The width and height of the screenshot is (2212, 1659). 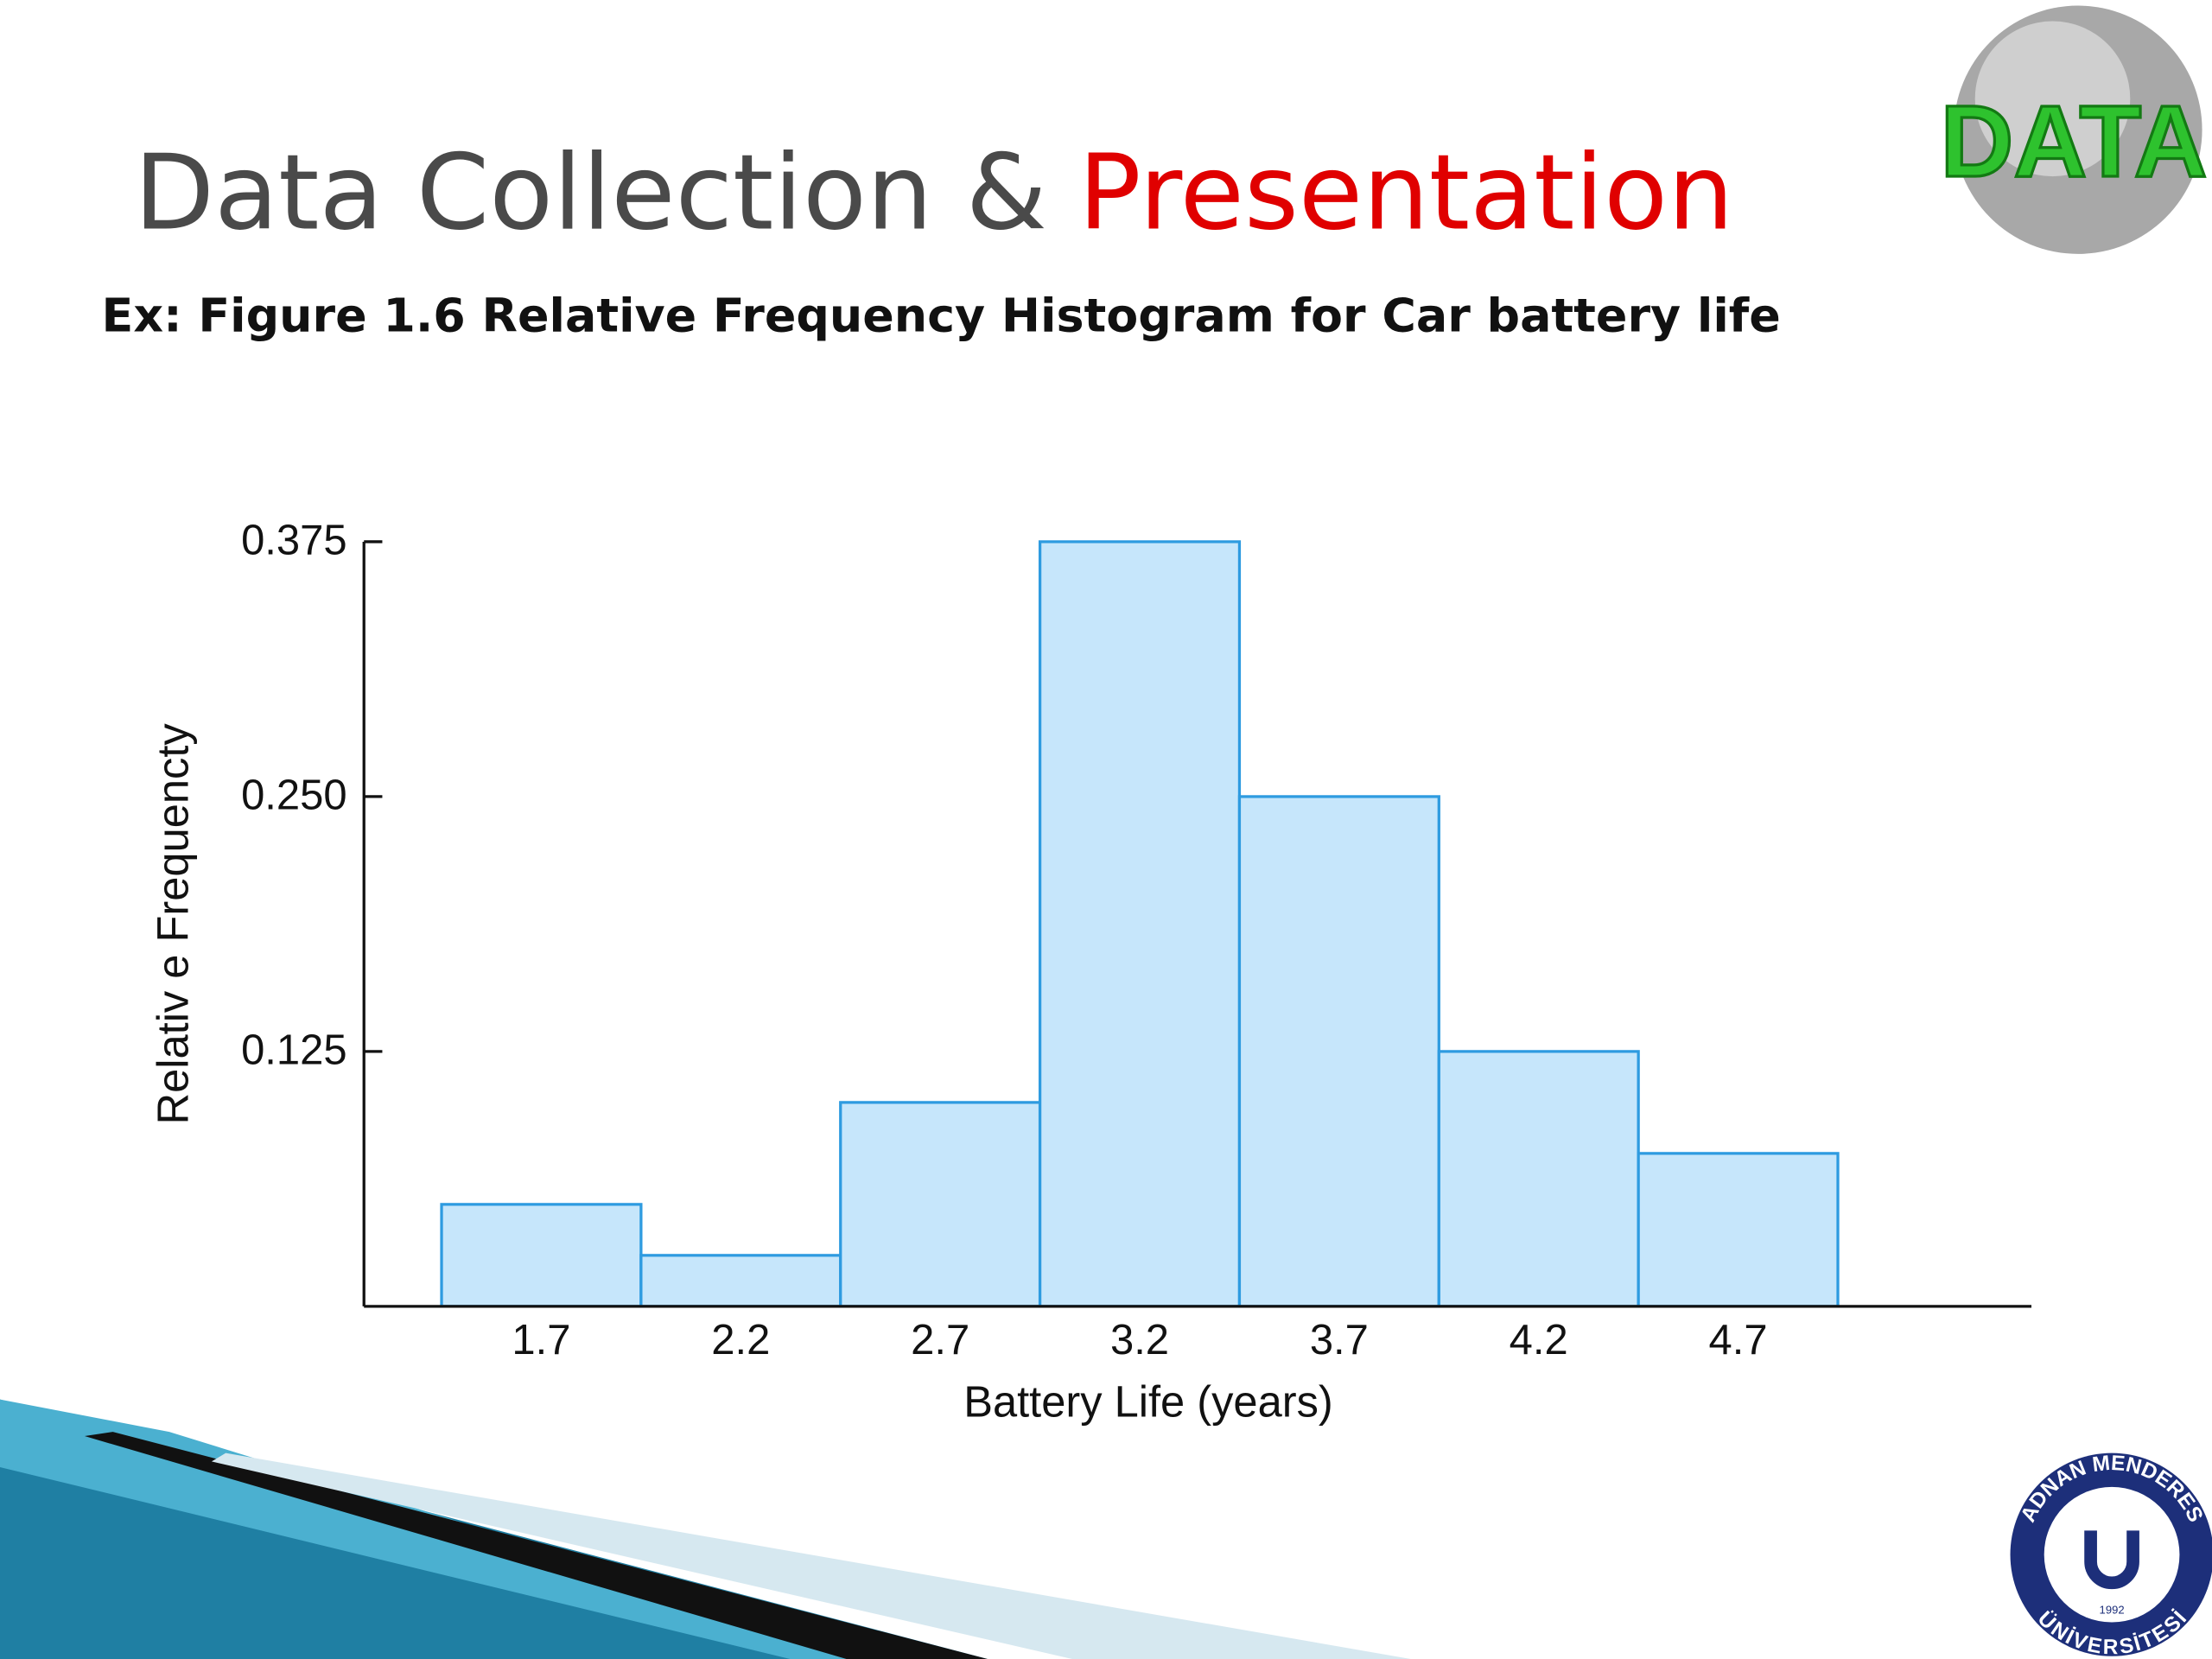 What do you see at coordinates (940, 1340) in the screenshot?
I see `x-tick-label: 2.7` at bounding box center [940, 1340].